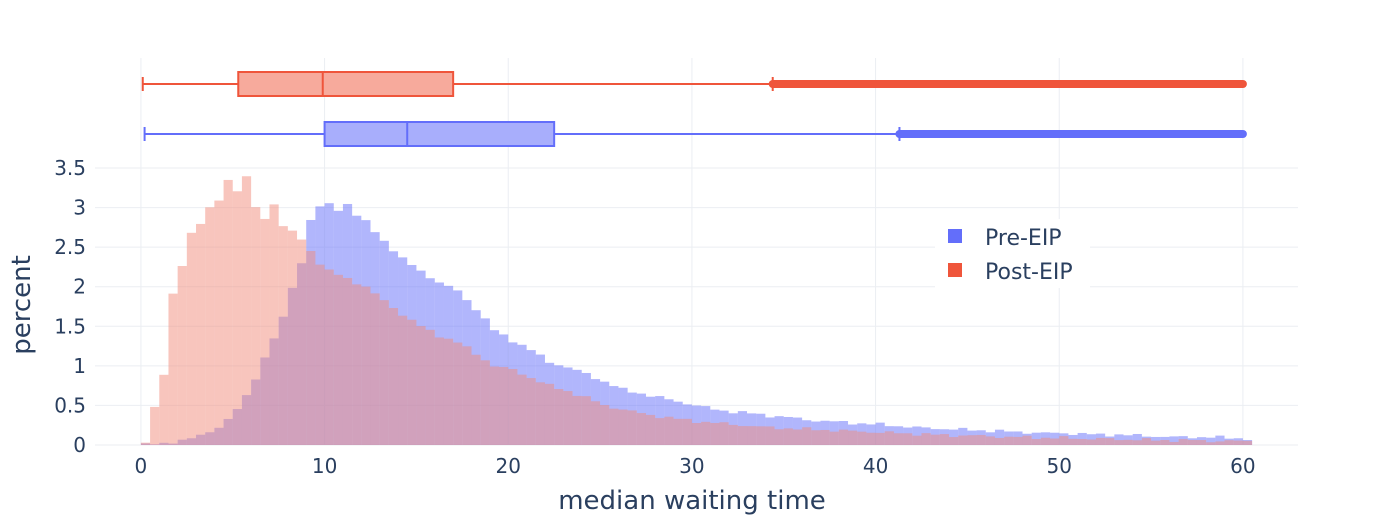 The image size is (1378, 529). Describe the element at coordinates (70, 326) in the screenshot. I see `y-tick-label: 1.5` at that location.